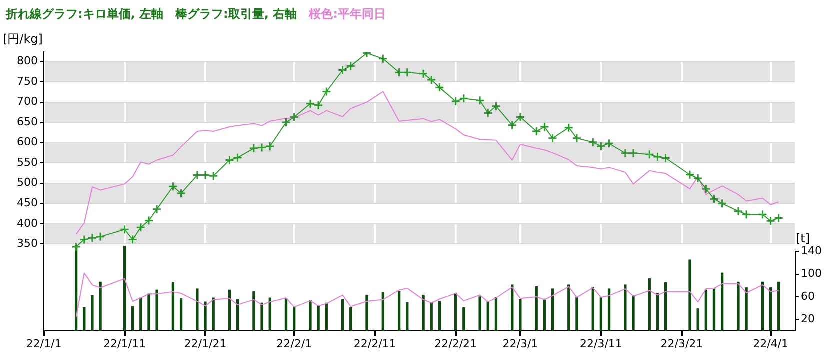 This screenshot has width=831, height=359. I want to click on y2-tick-label: 140, so click(811, 251).